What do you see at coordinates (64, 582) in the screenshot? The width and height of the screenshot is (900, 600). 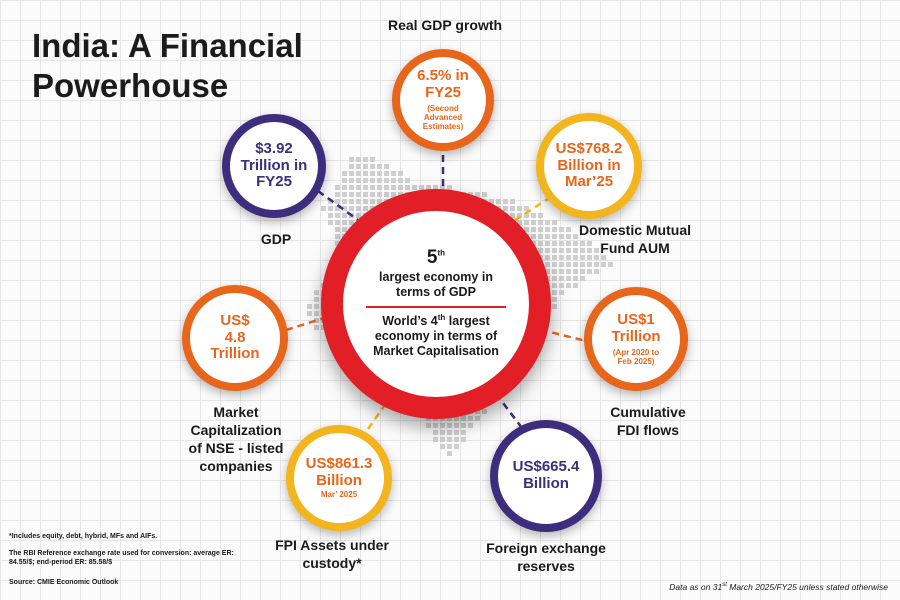 I see `footnote-source: Source: CMIE Economic Outlook` at bounding box center [64, 582].